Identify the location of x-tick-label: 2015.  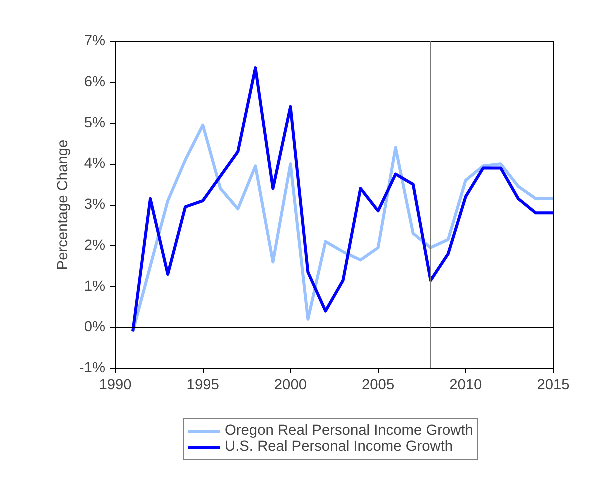
(553, 386).